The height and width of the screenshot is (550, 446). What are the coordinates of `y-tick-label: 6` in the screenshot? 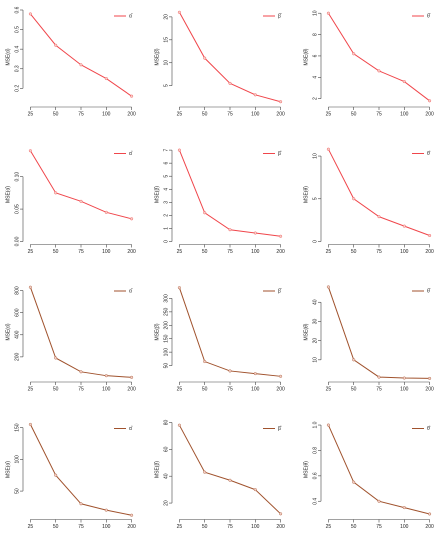 It's located at (166, 163).